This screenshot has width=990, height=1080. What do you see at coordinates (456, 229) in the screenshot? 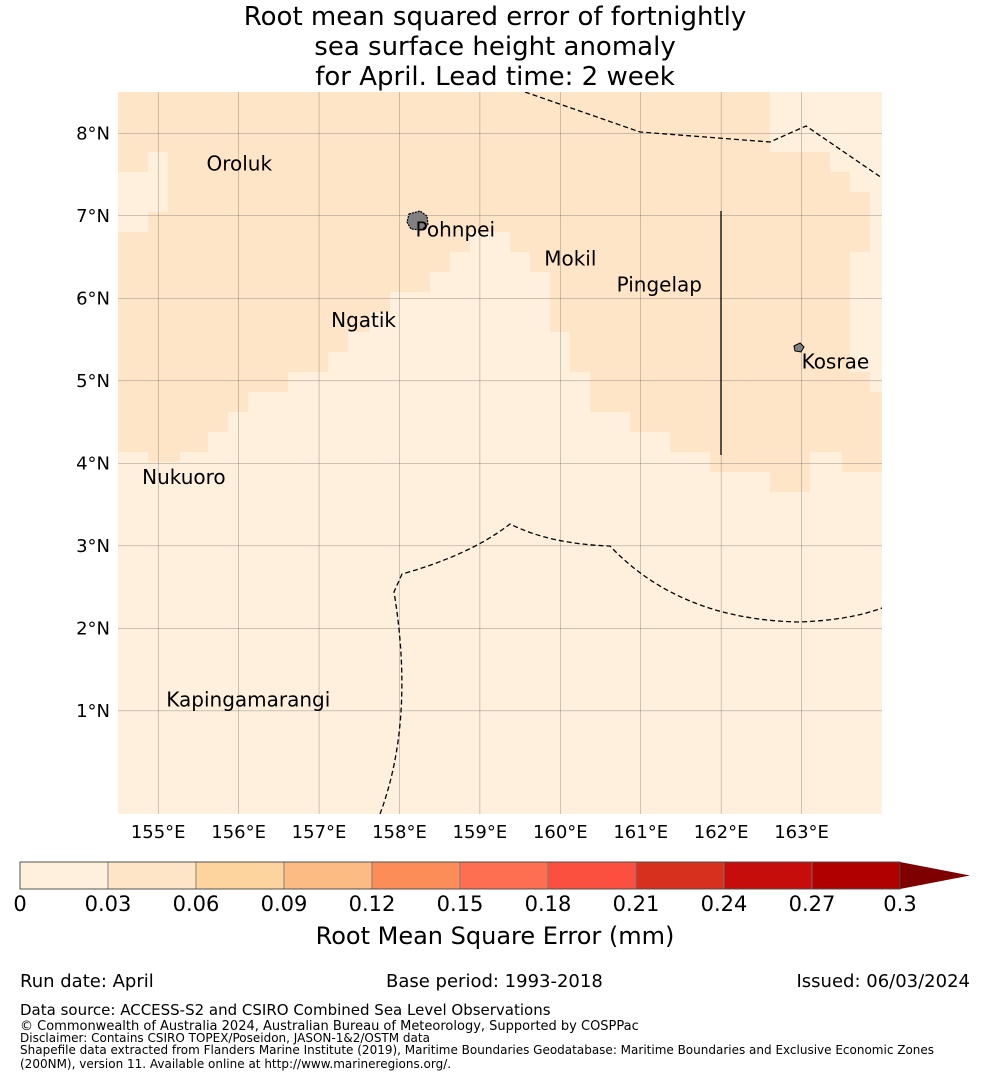
I see `place-label: Pohnpei` at bounding box center [456, 229].